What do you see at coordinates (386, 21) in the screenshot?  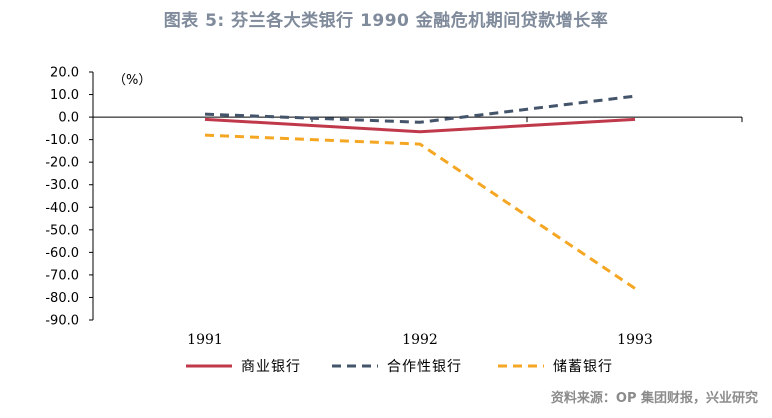 I see `chart-title: 图表 5: 芬兰各大类银行 1990 金融危机期间贷款增长率` at bounding box center [386, 21].